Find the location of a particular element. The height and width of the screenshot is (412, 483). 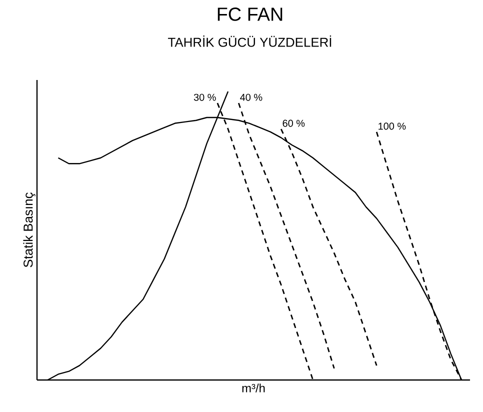

series-label: 100 % is located at coordinates (392, 126).